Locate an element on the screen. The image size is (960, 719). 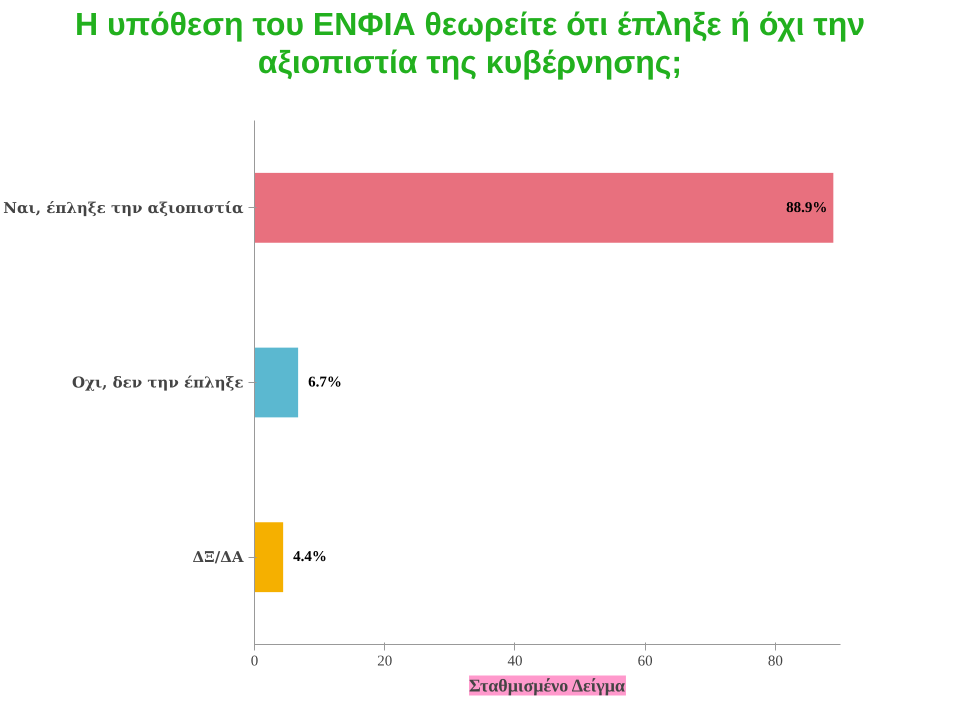
text: Σταθμισμένο Δείγμα is located at coordinates (547, 686).